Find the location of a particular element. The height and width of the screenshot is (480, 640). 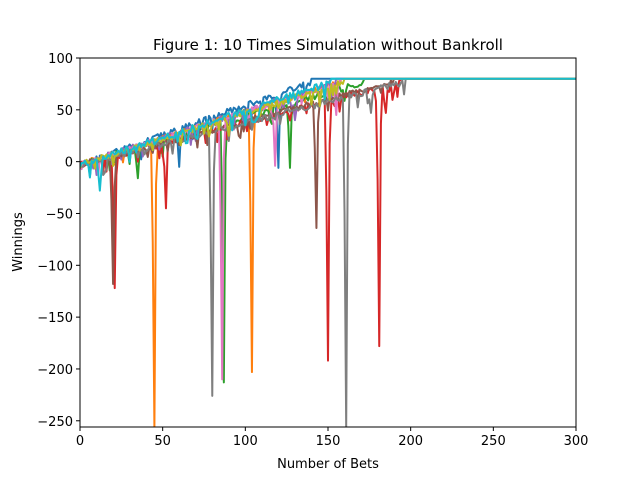

y-tick-label: −200 is located at coordinates (55, 370).